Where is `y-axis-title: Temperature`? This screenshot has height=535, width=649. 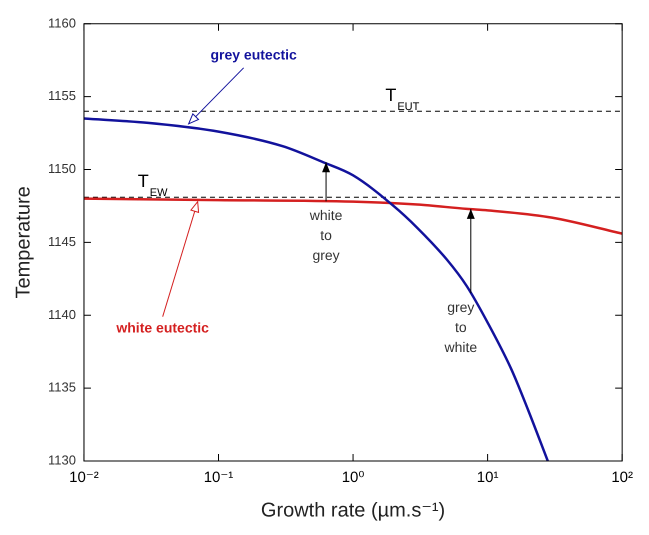 y-axis-title: Temperature is located at coordinates (23, 242).